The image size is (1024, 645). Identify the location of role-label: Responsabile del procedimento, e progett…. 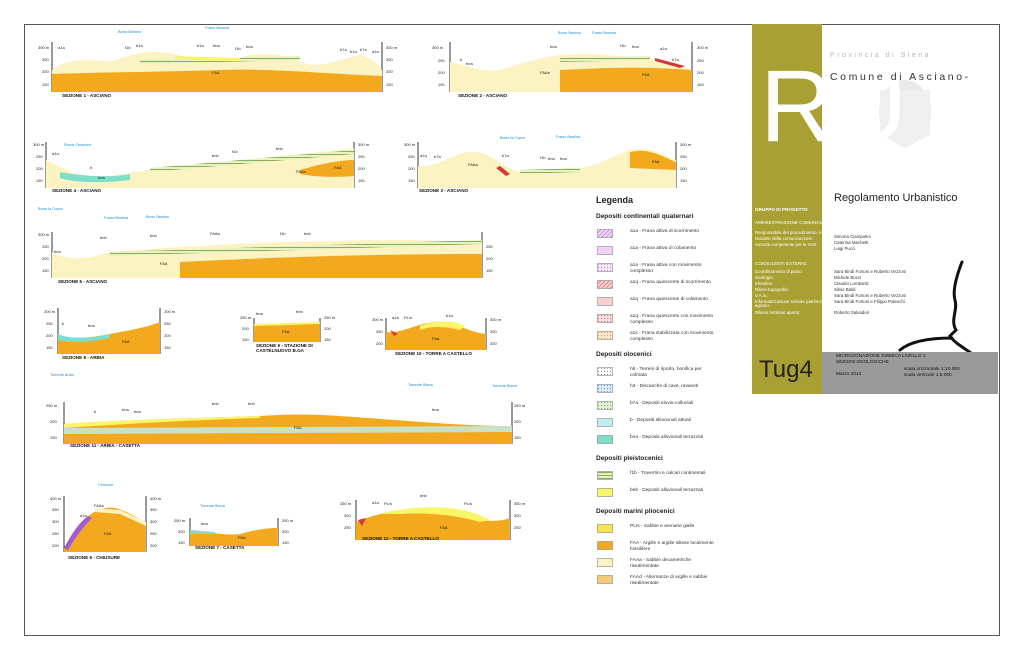
(800, 232).